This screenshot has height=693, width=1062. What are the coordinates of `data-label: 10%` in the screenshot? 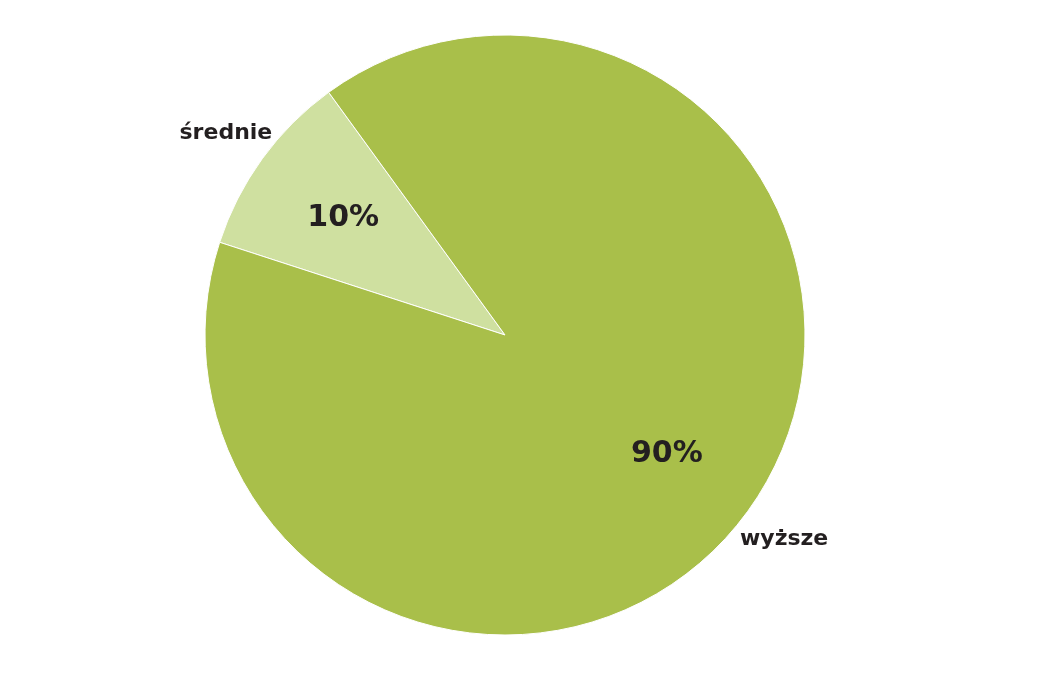 It's located at (343, 216).